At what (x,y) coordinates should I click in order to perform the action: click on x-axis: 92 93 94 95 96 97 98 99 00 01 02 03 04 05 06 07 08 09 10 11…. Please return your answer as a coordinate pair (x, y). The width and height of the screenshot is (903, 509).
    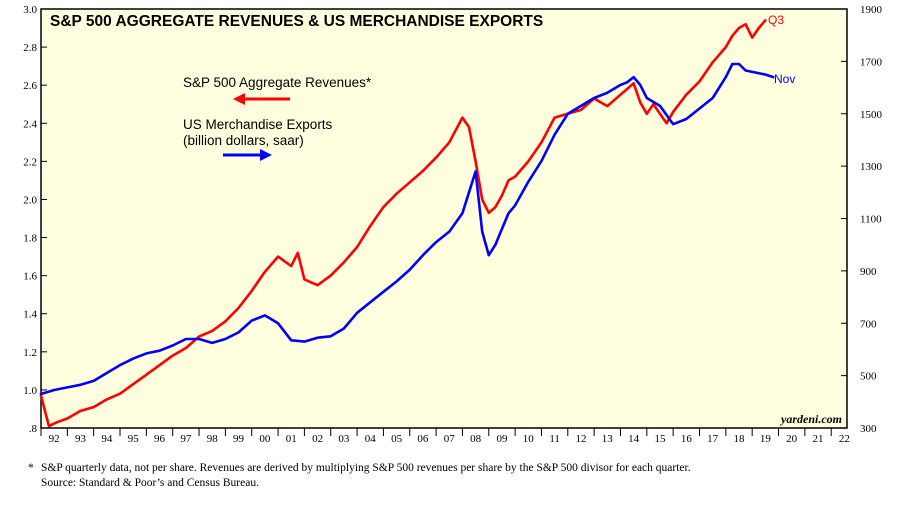
    Looking at the image, I should click on (445, 436).